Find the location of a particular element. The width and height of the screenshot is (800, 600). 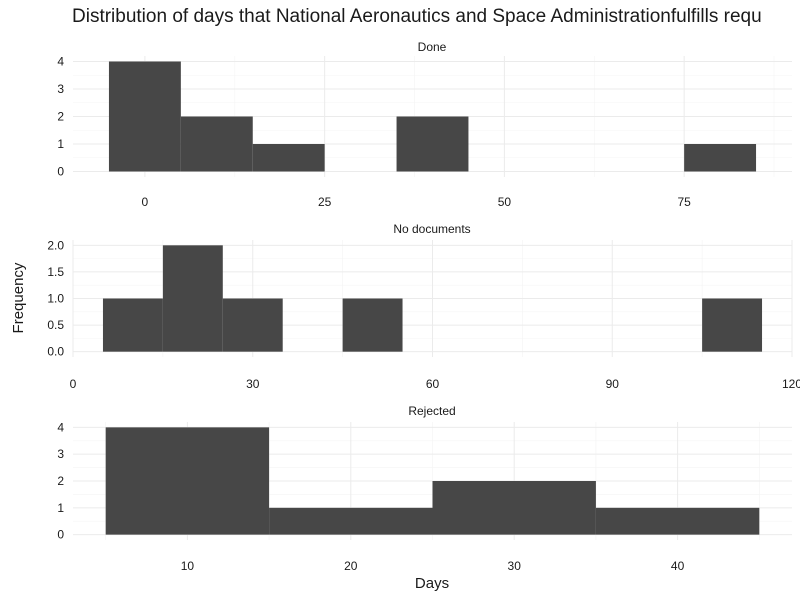

y-tick-label: 0.0 is located at coordinates (55, 352).